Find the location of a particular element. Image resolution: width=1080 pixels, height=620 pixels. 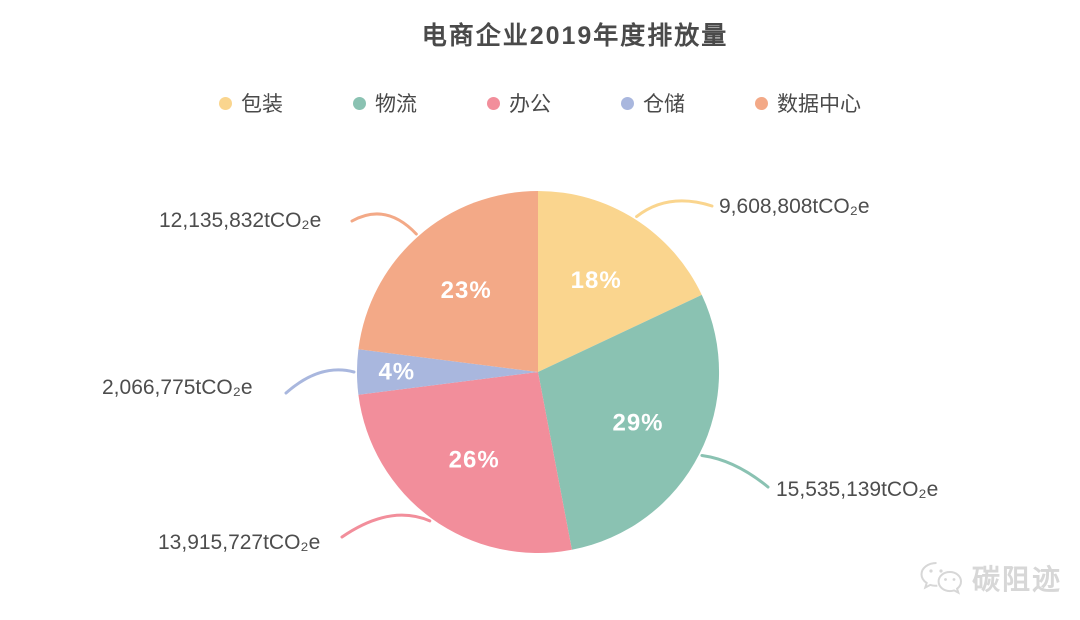

percent-label-data-center: 23% is located at coordinates (466, 290).